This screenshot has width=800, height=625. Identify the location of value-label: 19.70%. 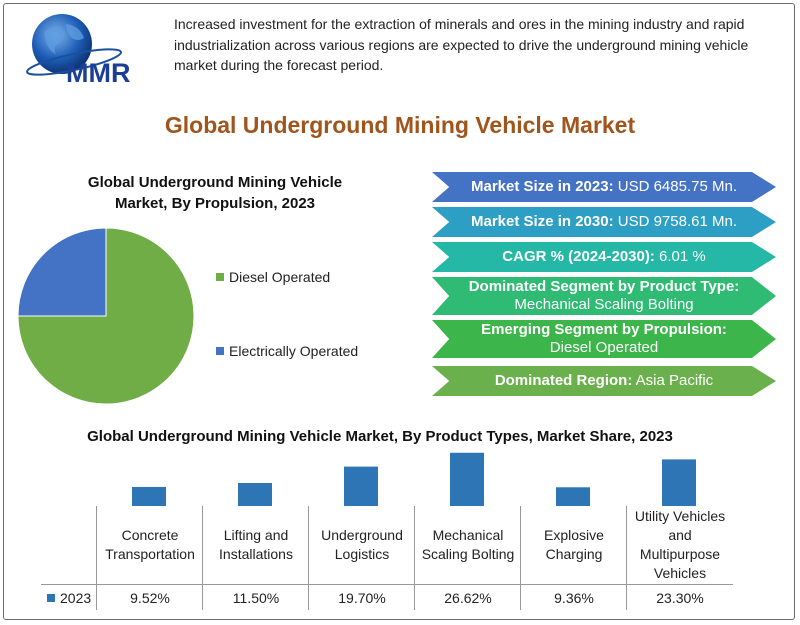
(362, 598).